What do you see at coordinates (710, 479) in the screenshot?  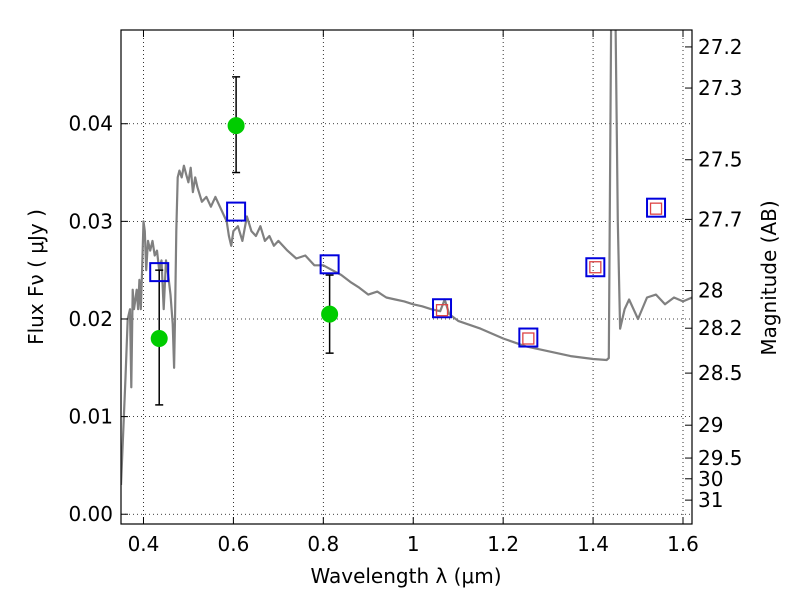 I see `magnitude-tick-label: 30` at bounding box center [710, 479].